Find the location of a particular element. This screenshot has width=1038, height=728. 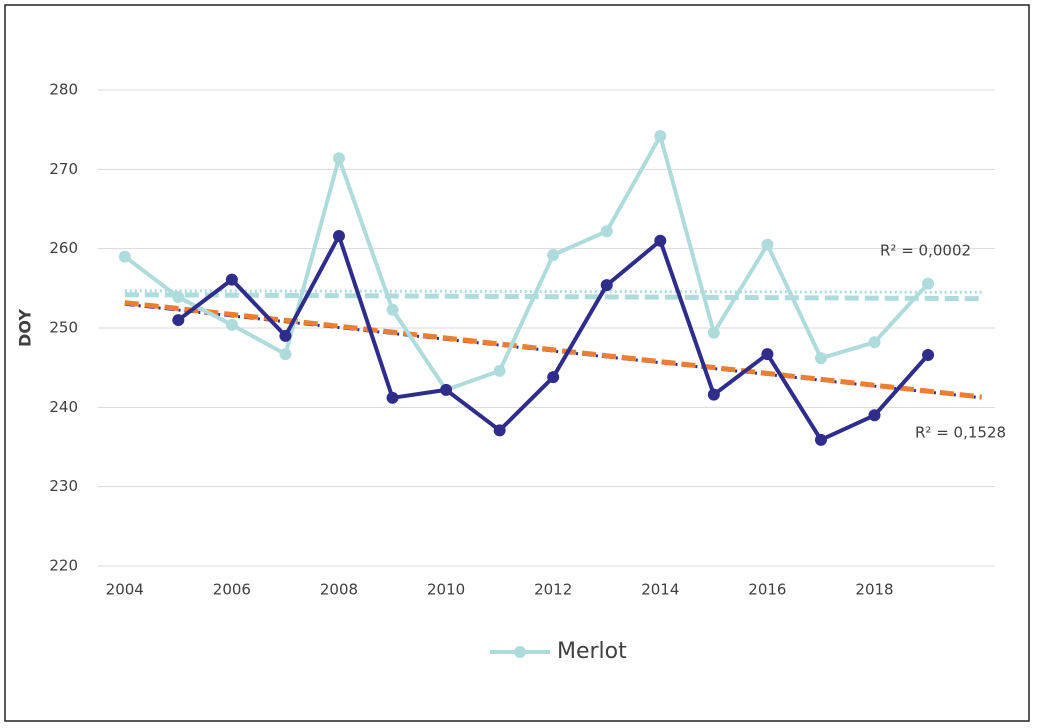

x-tick-label: 2014 is located at coordinates (660, 590).